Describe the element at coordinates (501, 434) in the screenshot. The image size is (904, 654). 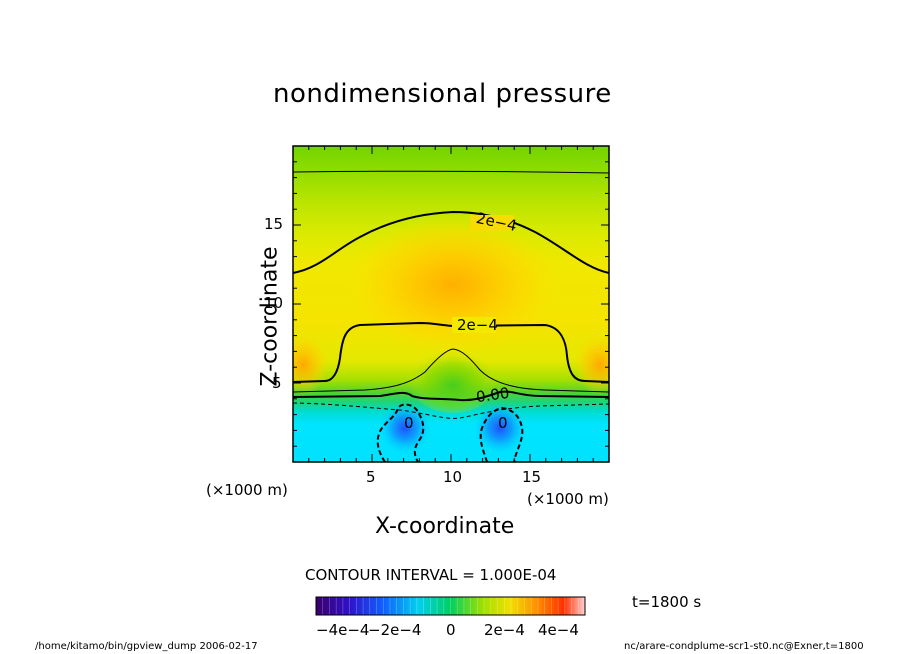
I see `contour-neg-right` at that location.